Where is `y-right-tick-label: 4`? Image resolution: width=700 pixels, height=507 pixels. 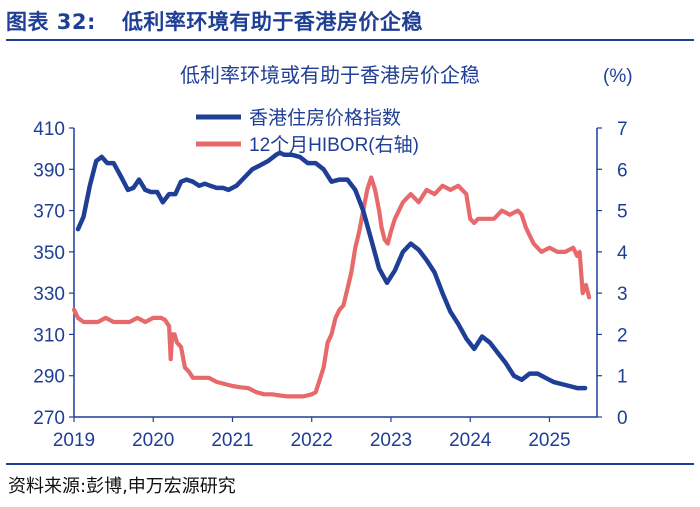 y-right-tick-label: 4 is located at coordinates (622, 253).